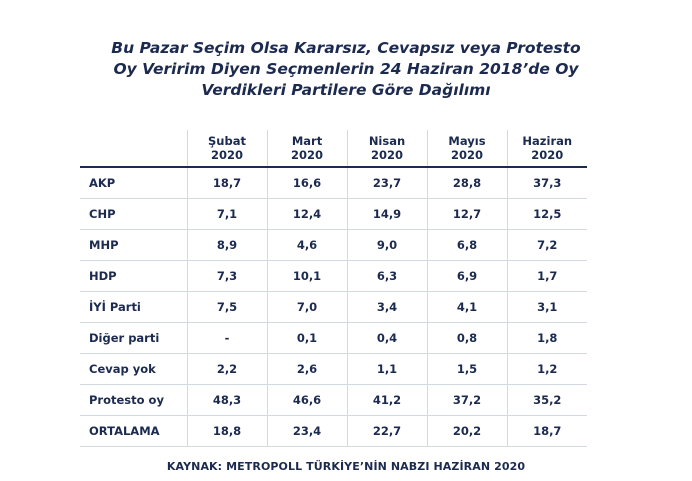  Describe the element at coordinates (467, 214) in the screenshot. I see `value-cell: 12,7` at that location.